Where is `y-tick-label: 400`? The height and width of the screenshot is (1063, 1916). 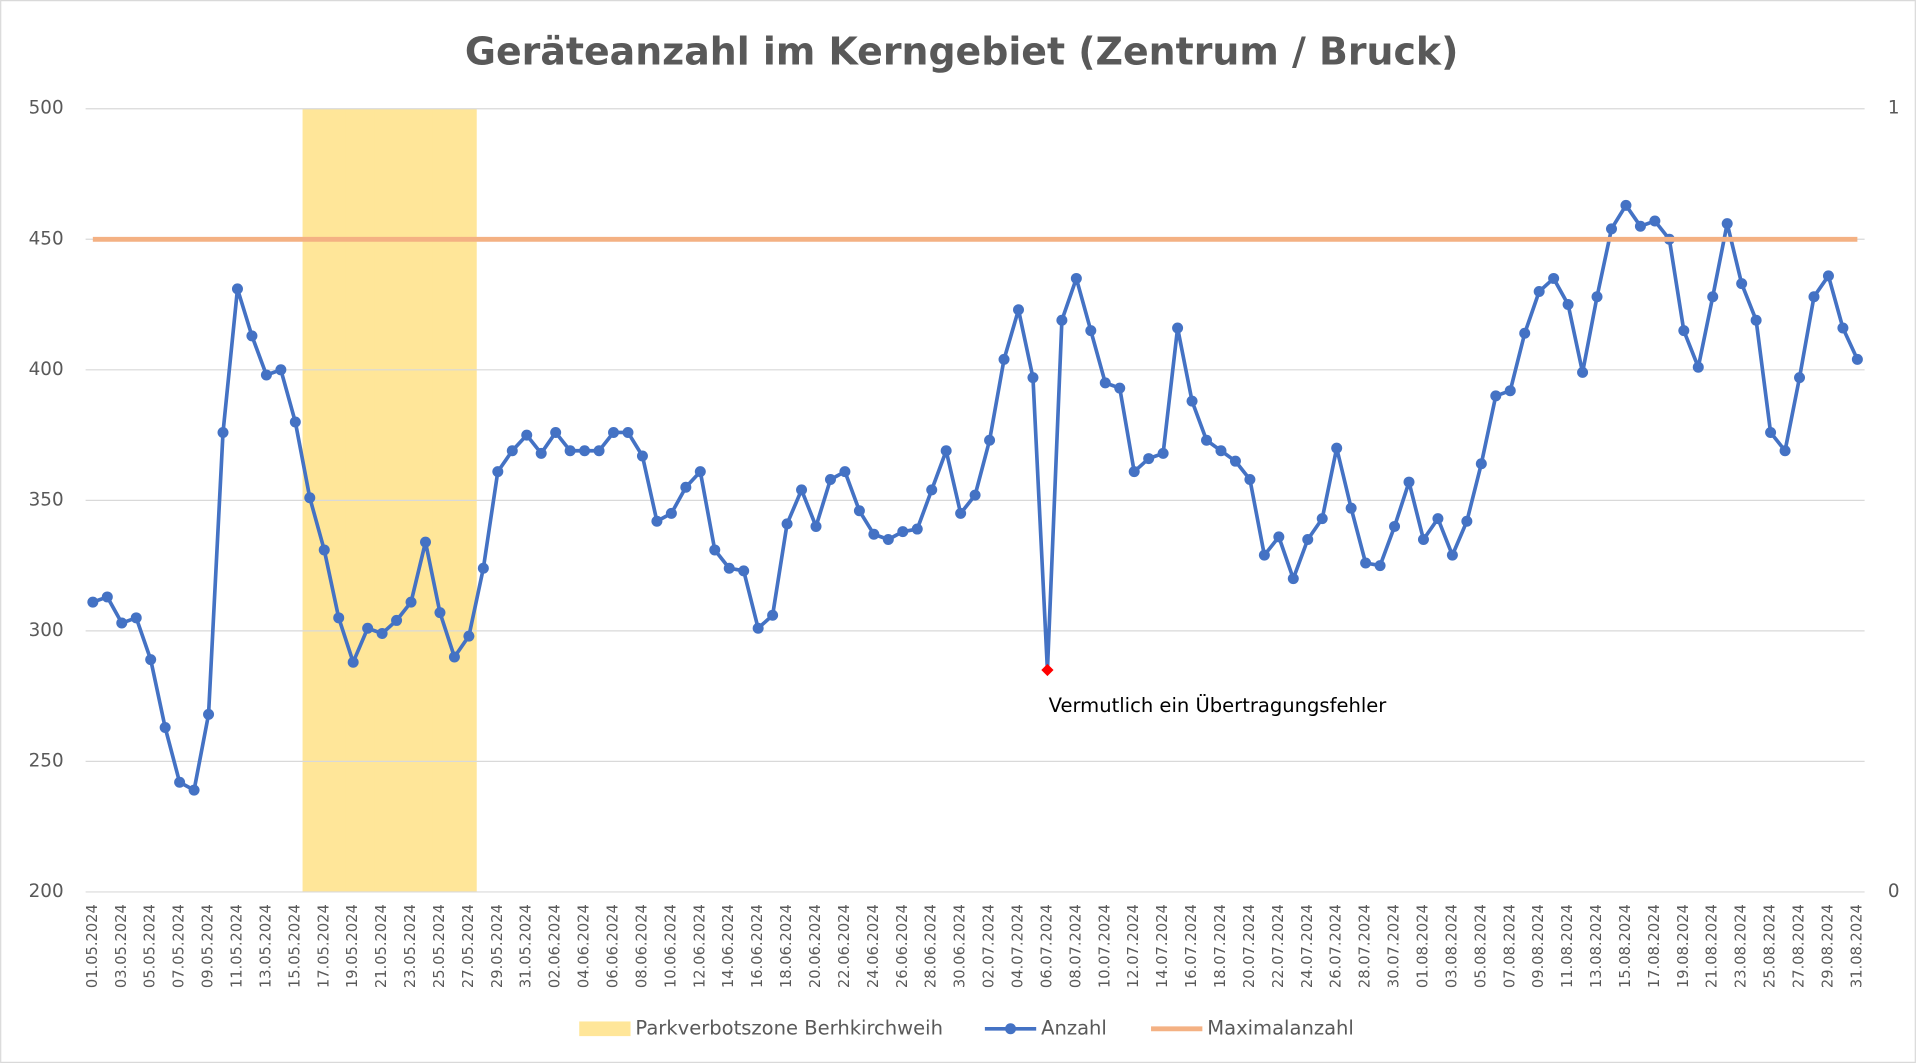
y-tick-label: 400 is located at coordinates (46, 369).